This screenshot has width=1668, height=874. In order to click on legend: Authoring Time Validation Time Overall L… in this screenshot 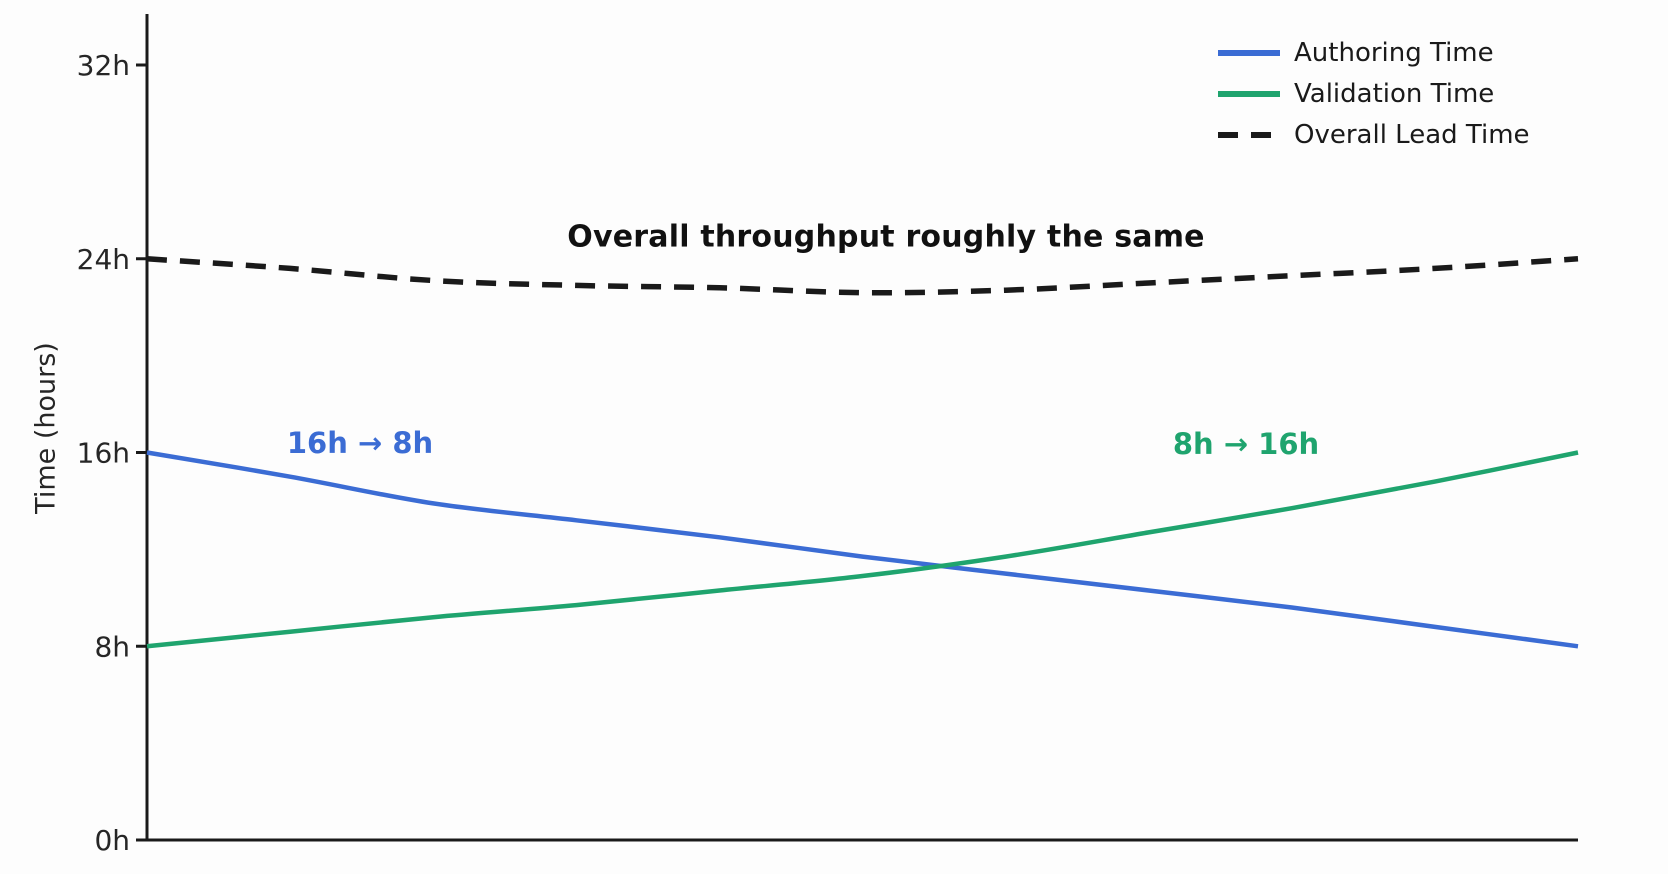, I will do `click(1374, 93)`.